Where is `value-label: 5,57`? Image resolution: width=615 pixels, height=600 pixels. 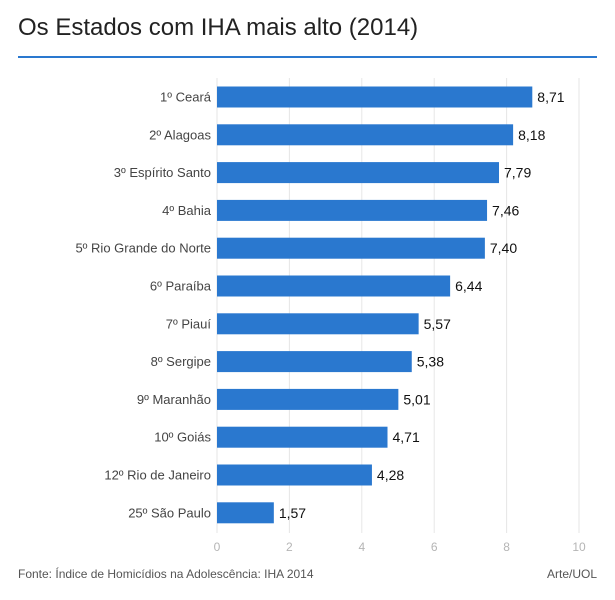 value-label: 5,57 is located at coordinates (437, 324).